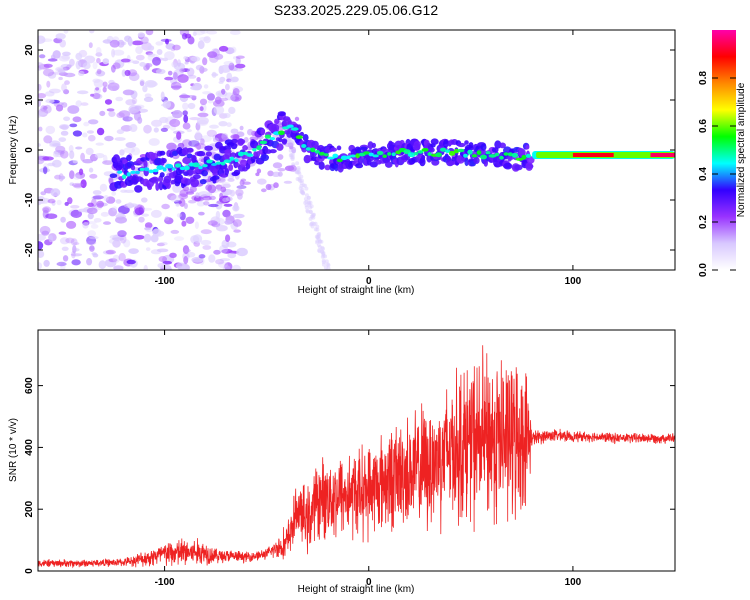 The width and height of the screenshot is (750, 600). Describe the element at coordinates (703, 222) in the screenshot. I see `colorbar-tick-label: 0.2` at that location.